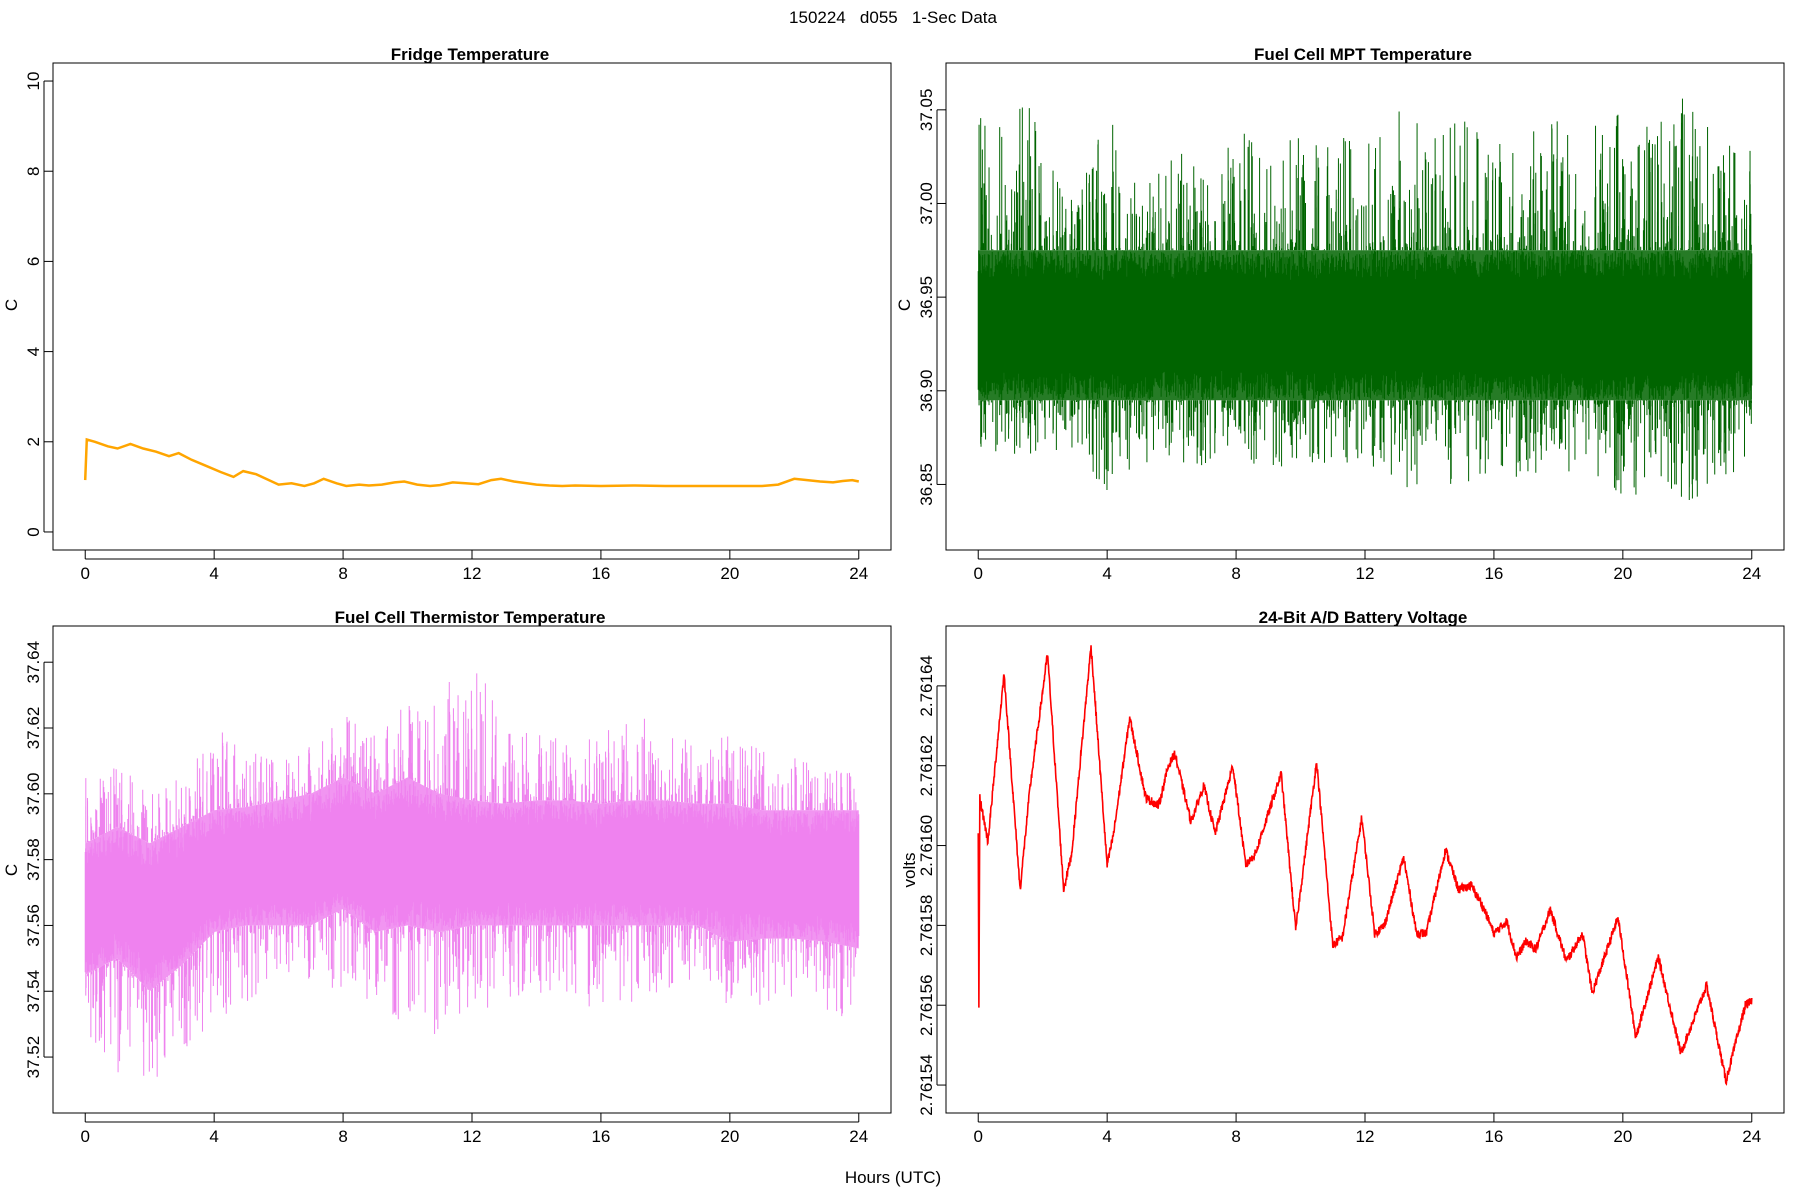 Image resolution: width=1800 pixels, height=1200 pixels. What do you see at coordinates (926, 925) in the screenshot?
I see `y-tick-label: 2.76158` at bounding box center [926, 925].